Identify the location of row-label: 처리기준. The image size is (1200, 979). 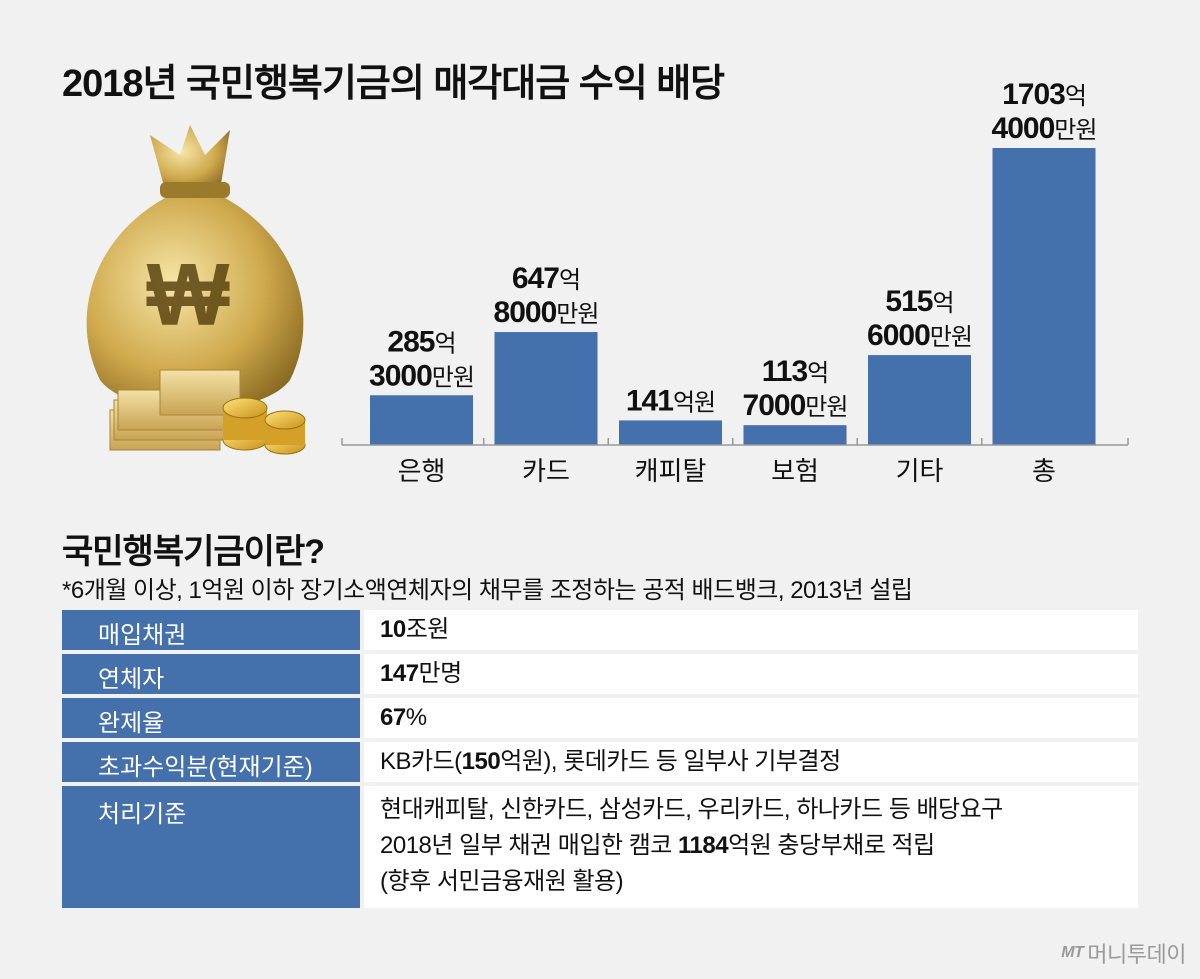
(211, 847).